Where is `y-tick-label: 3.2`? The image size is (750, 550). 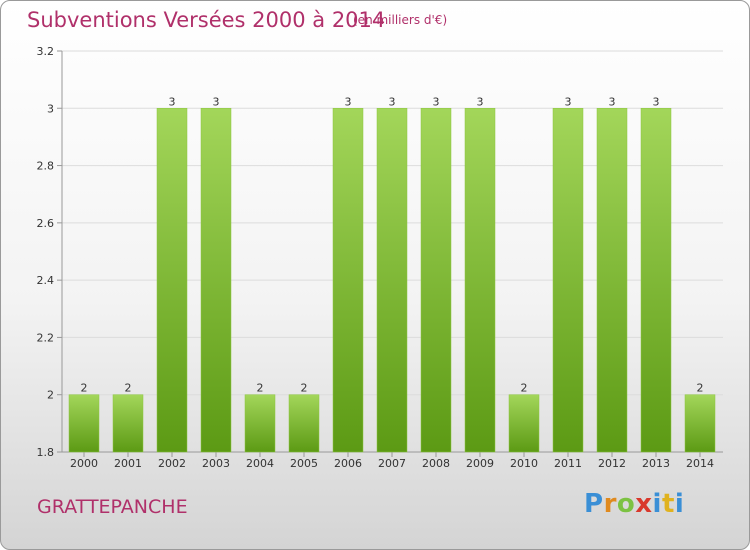
y-tick-label: 3.2 is located at coordinates (46, 51).